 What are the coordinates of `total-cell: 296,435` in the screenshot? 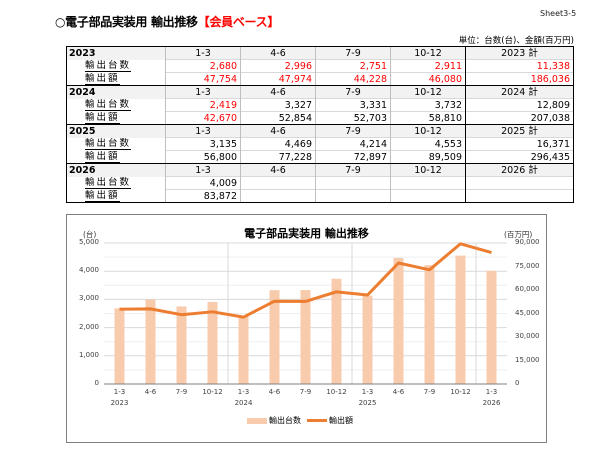 It's located at (519, 157).